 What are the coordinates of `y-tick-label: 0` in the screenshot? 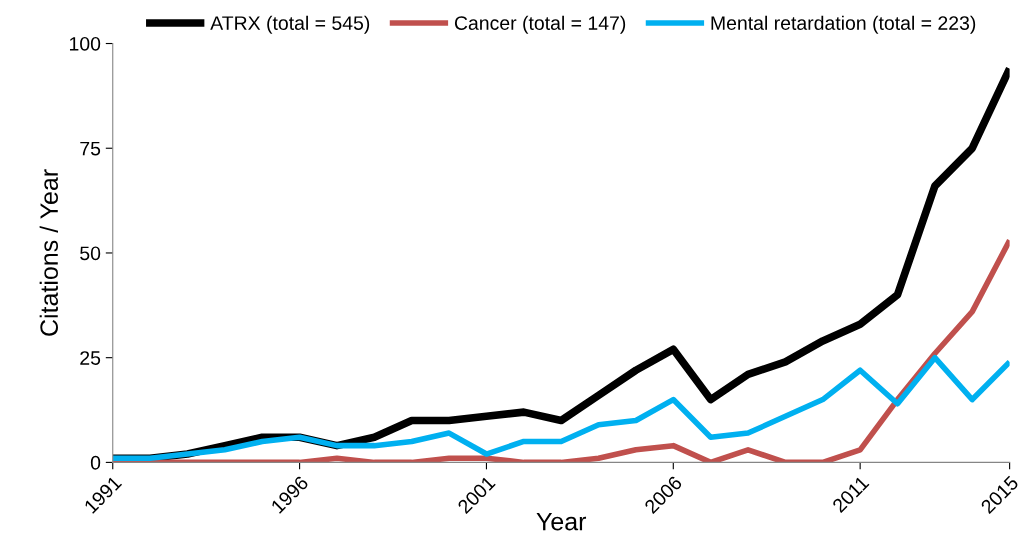 It's located at (95, 462).